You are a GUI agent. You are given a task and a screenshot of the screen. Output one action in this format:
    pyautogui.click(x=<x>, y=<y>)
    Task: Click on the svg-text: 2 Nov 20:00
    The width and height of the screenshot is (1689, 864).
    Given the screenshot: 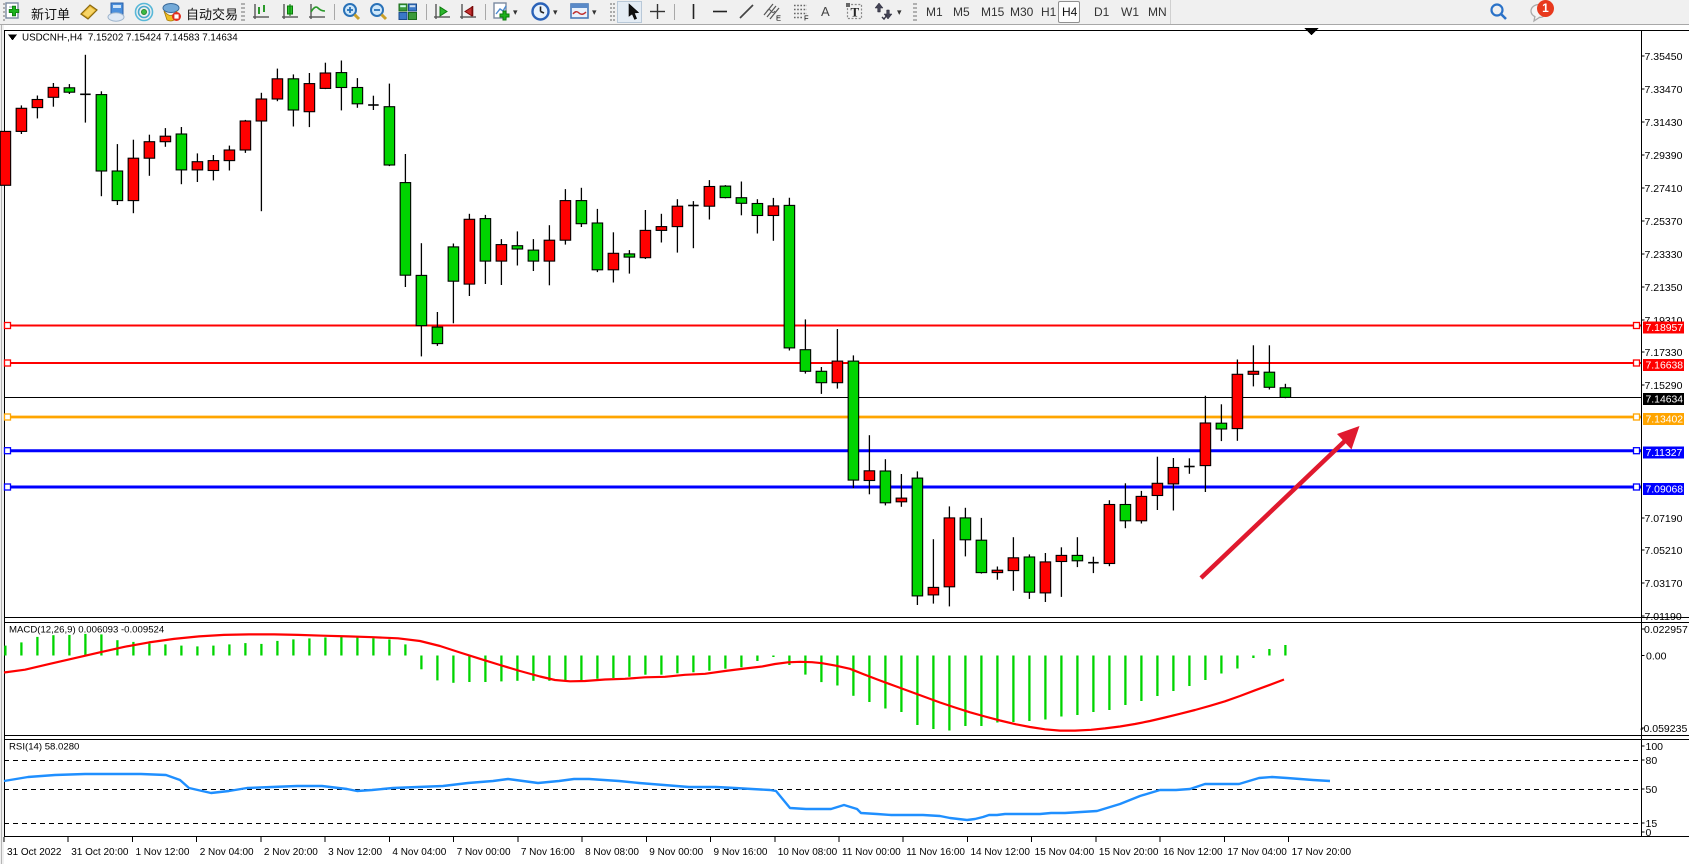 What is the action you would take?
    pyautogui.click(x=291, y=852)
    